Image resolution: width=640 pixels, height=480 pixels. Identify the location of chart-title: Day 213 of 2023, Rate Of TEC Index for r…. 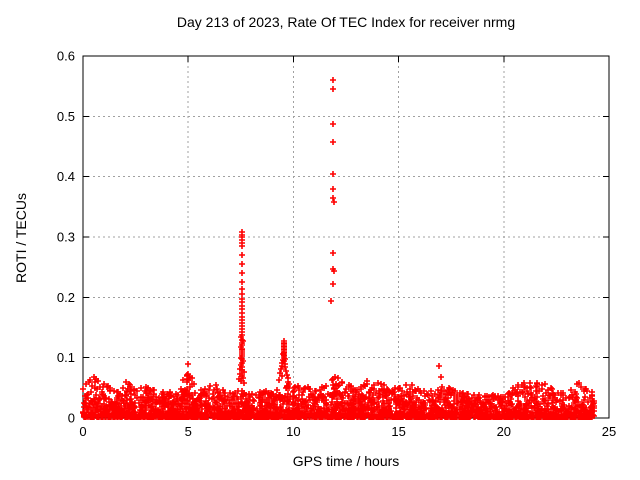
(346, 22).